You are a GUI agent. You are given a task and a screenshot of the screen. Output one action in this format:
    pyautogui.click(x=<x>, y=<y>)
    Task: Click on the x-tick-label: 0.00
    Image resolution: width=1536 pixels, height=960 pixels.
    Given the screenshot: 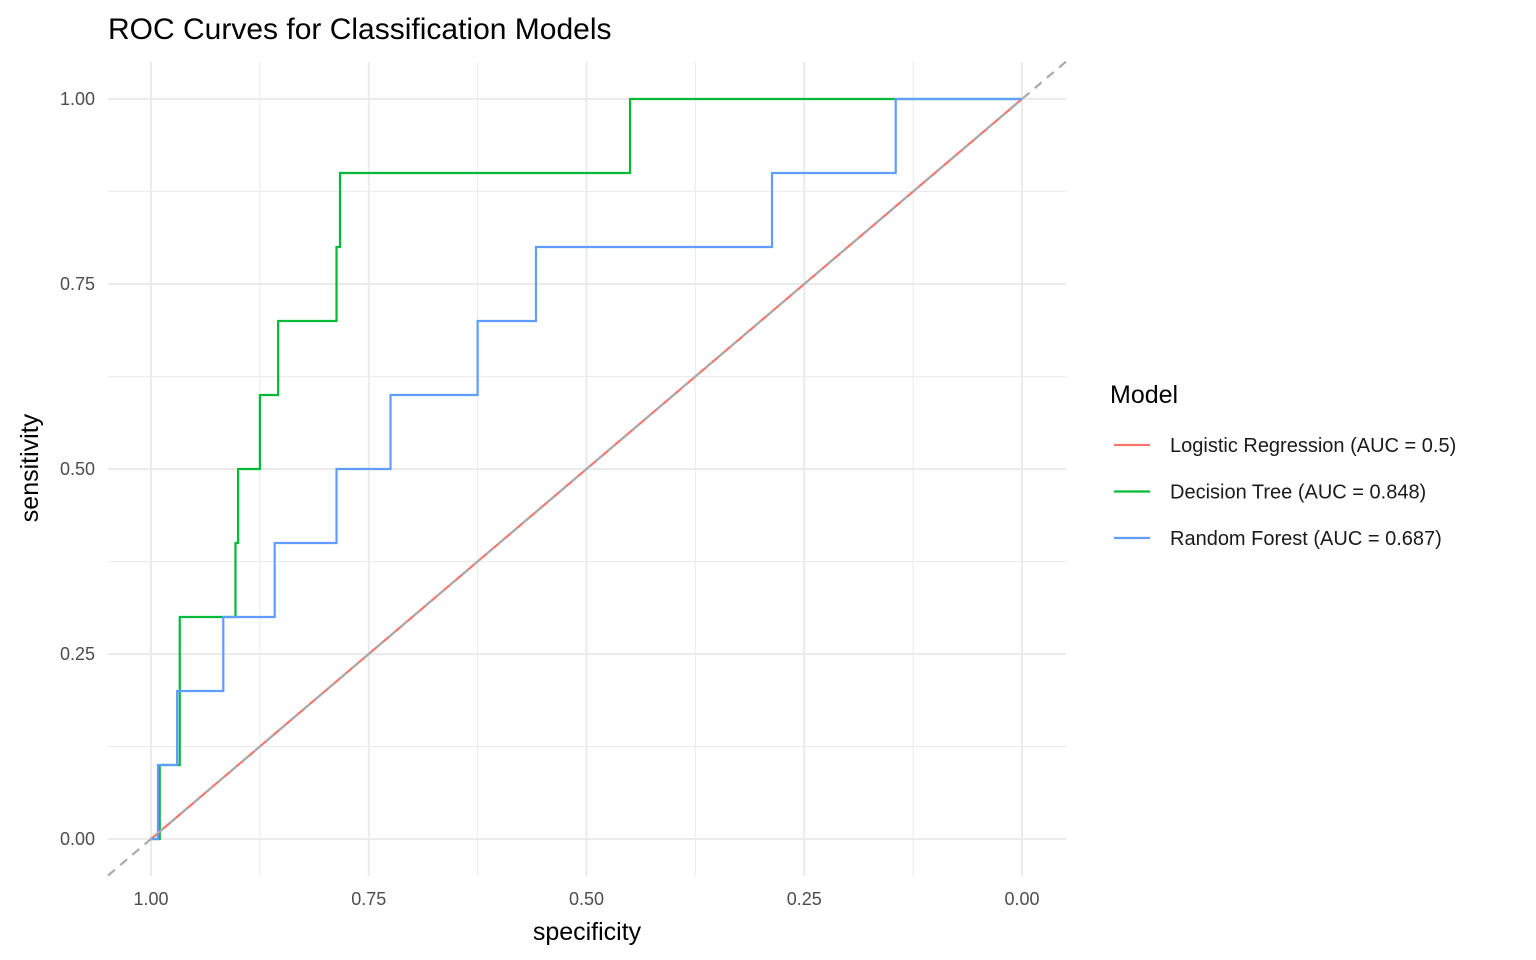 What is the action you would take?
    pyautogui.click(x=1021, y=899)
    